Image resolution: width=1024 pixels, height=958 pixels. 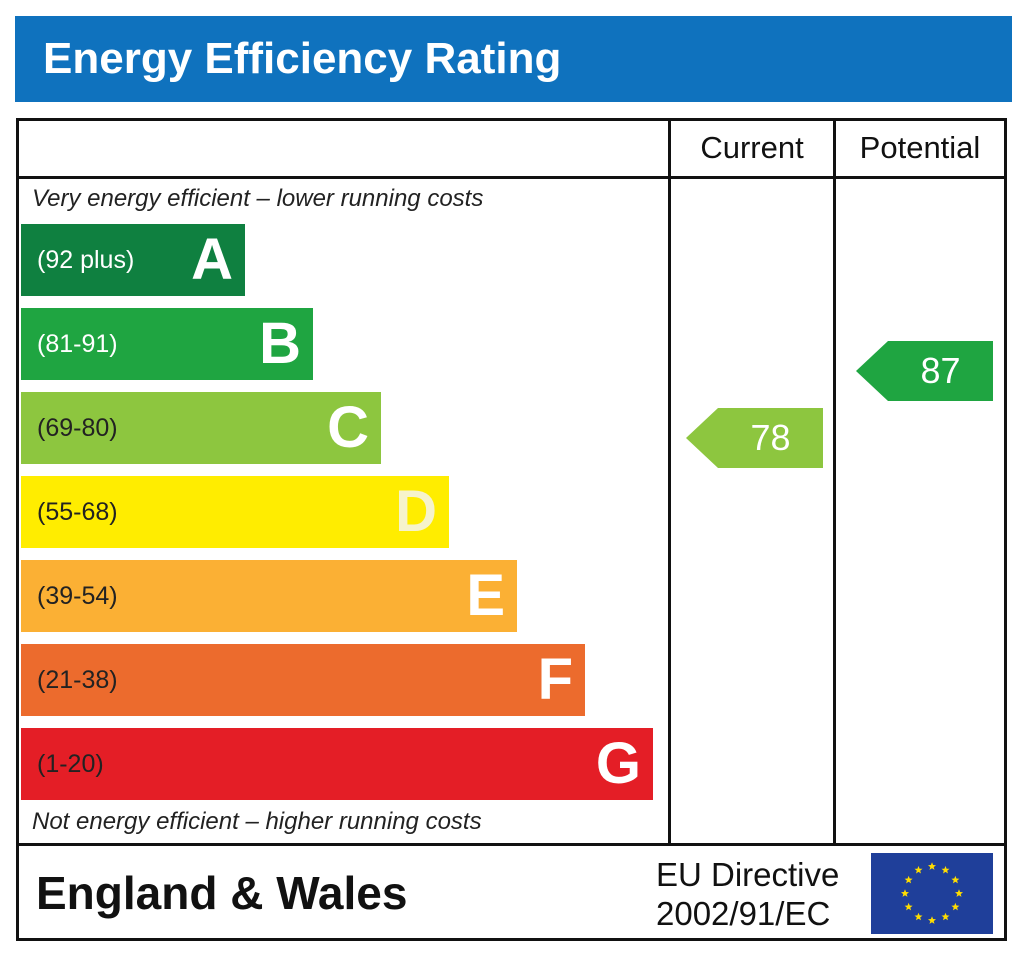 What do you see at coordinates (70, 764) in the screenshot?
I see `band-range-label: (1-20)` at bounding box center [70, 764].